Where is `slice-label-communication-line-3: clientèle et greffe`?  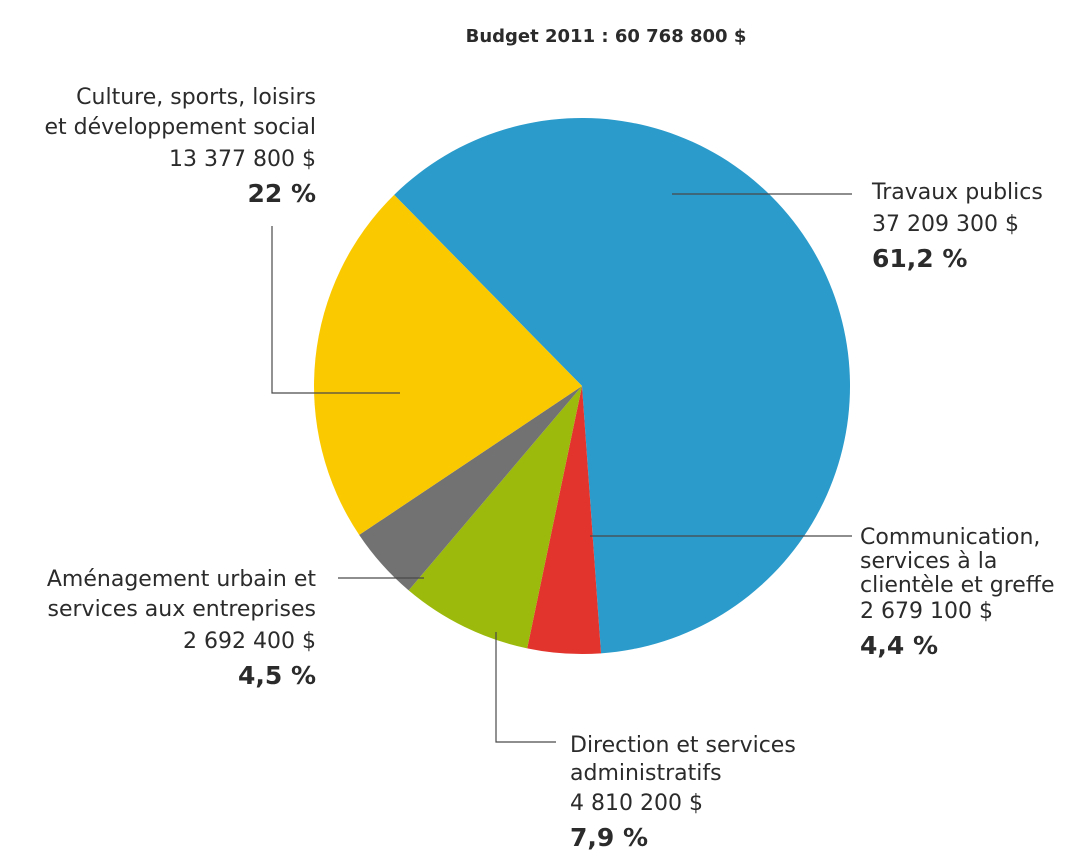 slice-label-communication-line-3: clientèle et greffe is located at coordinates (957, 585).